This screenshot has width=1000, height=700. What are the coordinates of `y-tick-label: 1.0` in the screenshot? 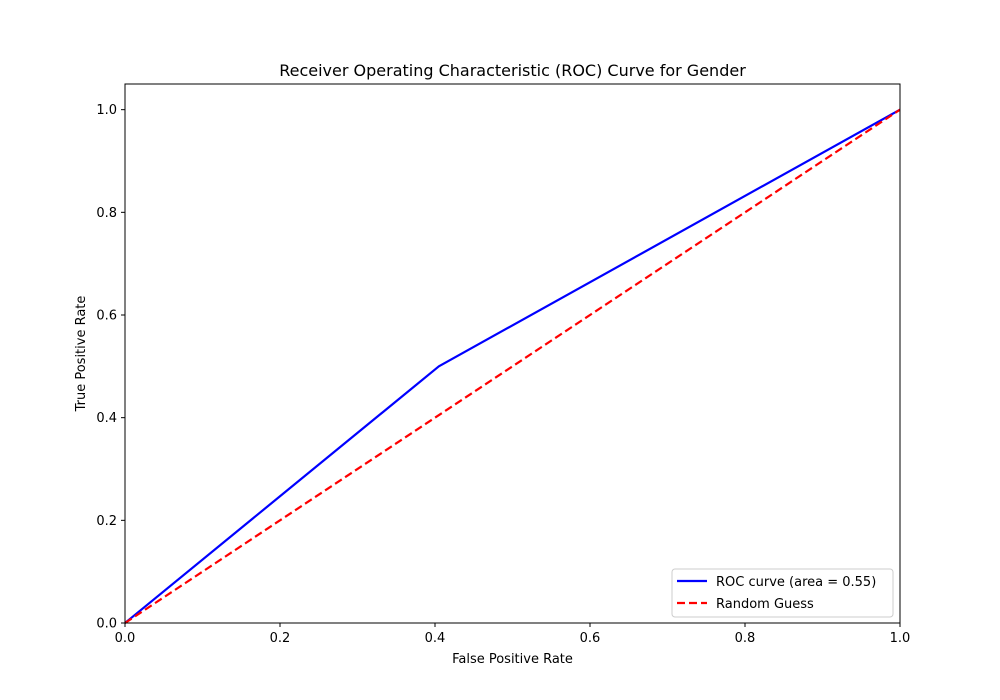 It's located at (106, 110).